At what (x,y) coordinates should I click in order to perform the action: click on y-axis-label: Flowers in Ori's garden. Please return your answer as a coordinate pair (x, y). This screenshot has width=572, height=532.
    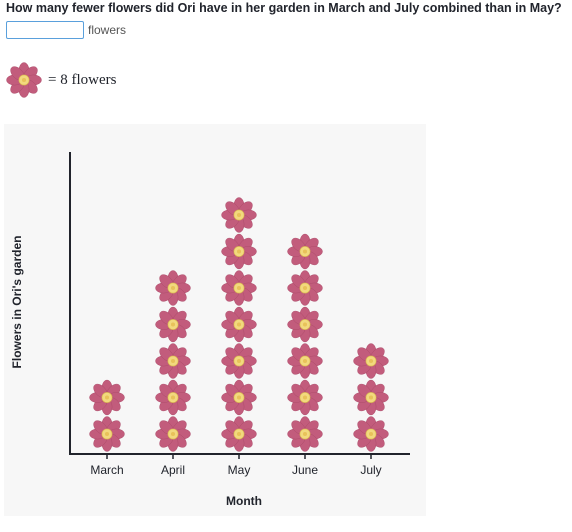
    Looking at the image, I should click on (17, 302).